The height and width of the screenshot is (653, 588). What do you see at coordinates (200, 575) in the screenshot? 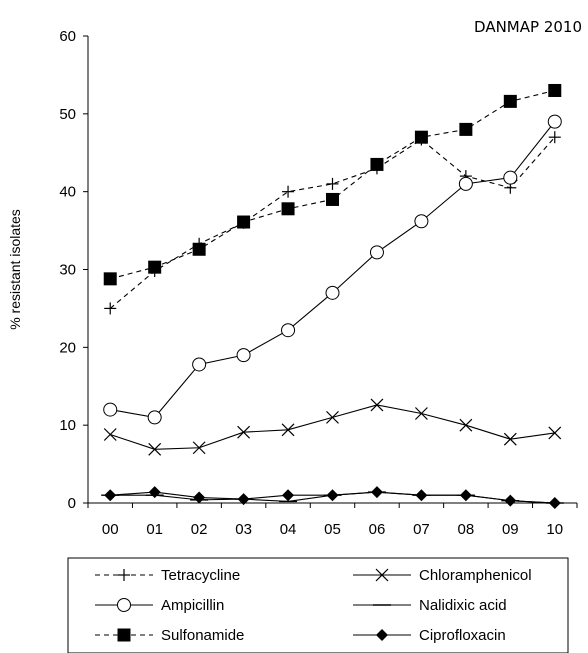
I see `legend-label-tetracycline: Tetracycline` at bounding box center [200, 575].